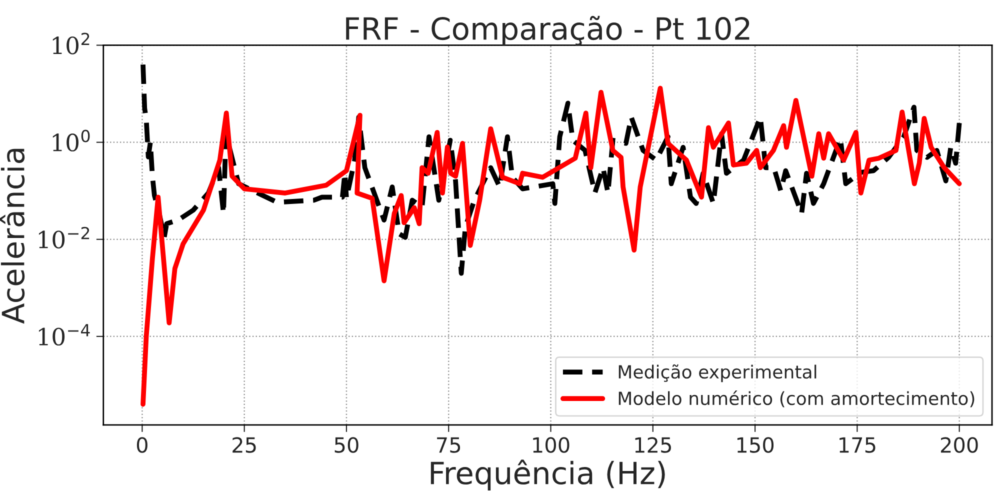  What do you see at coordinates (64, 335) in the screenshot?
I see `y-tick-label: 10$^{−4}$` at bounding box center [64, 335].